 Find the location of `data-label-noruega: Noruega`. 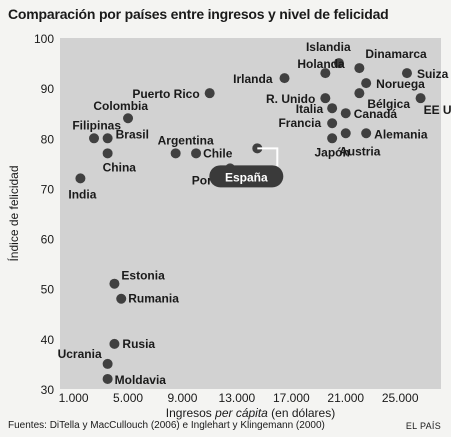

data-label-noruega: Noruega is located at coordinates (400, 84).